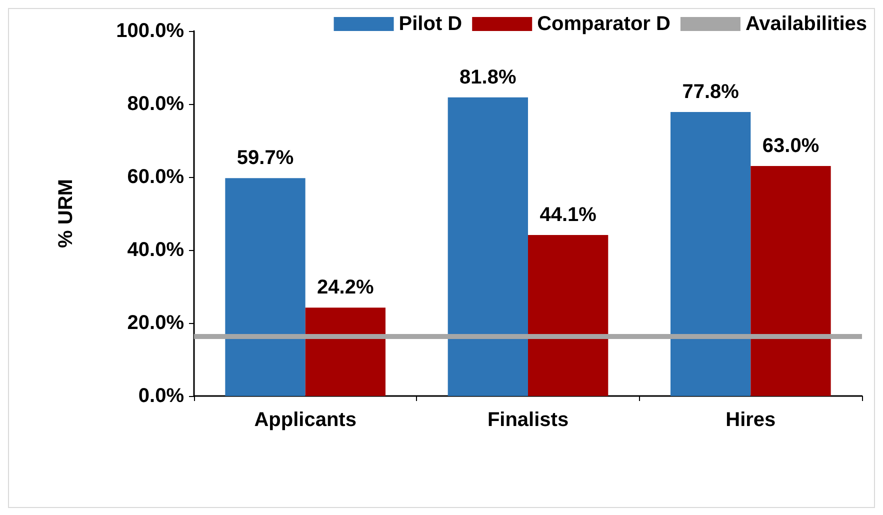 The image size is (883, 515). Describe the element at coordinates (345, 287) in the screenshot. I see `data-label: 24.2%` at that location.